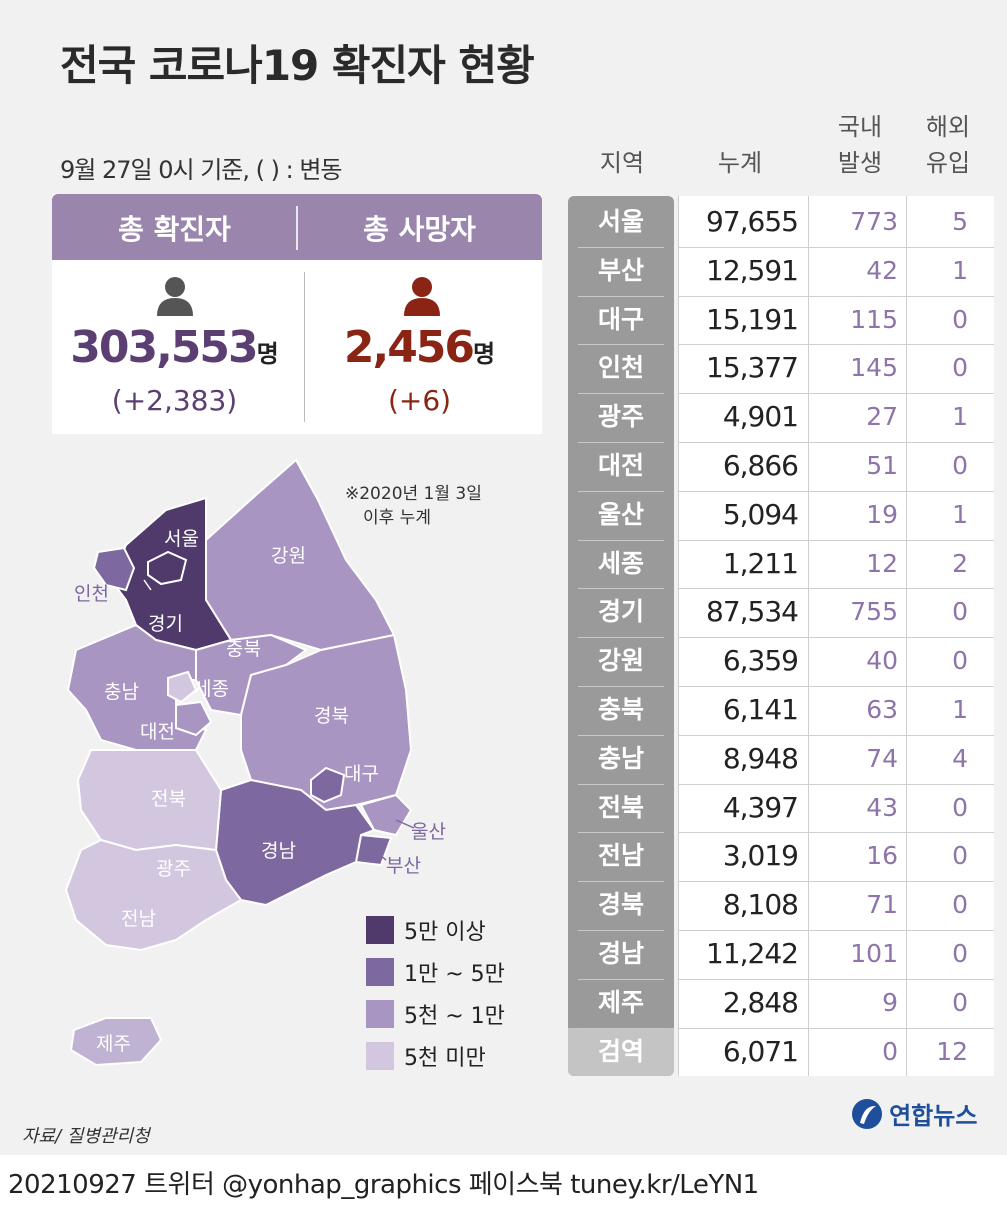 The height and width of the screenshot is (1208, 1007). What do you see at coordinates (760, 855) in the screenshot?
I see `cell-cumulative: 3,019` at bounding box center [760, 855].